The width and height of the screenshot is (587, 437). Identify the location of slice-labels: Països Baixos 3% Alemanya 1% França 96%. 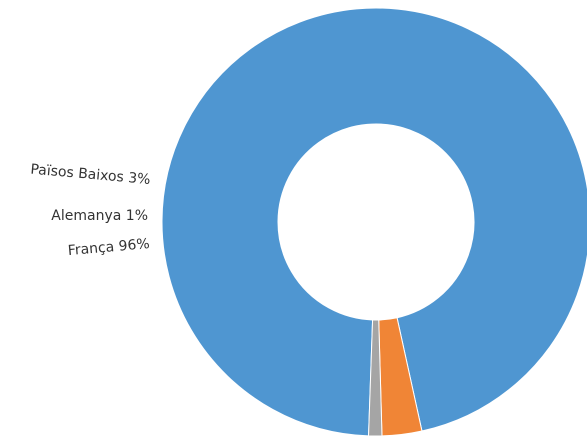
(90, 211).